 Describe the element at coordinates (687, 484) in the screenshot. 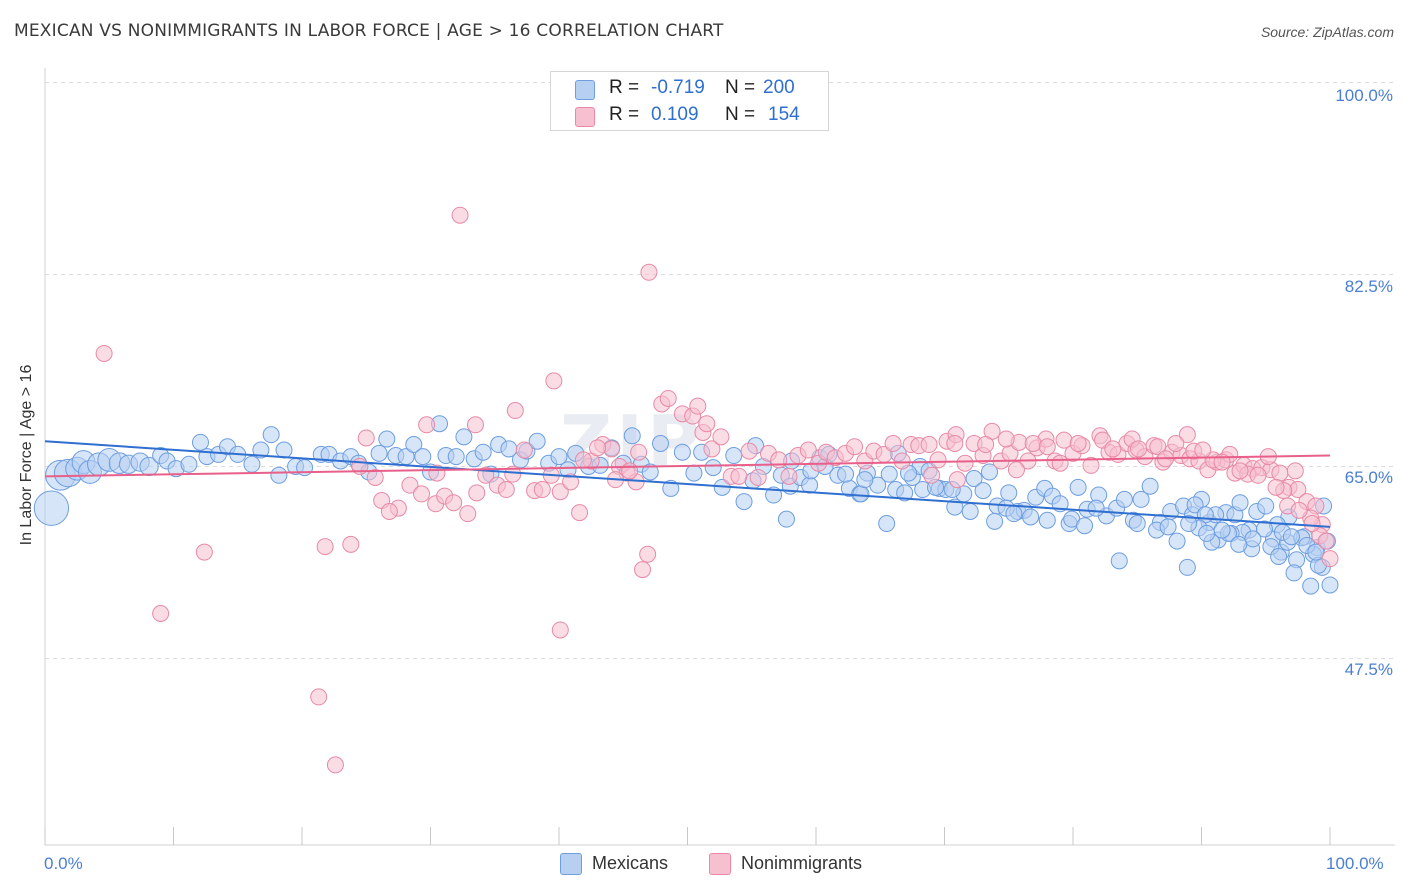

I see `trend-lines` at that location.